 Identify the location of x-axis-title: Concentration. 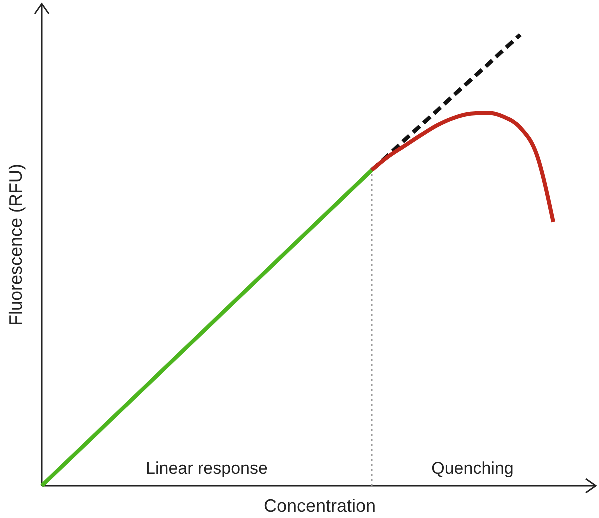
(320, 506).